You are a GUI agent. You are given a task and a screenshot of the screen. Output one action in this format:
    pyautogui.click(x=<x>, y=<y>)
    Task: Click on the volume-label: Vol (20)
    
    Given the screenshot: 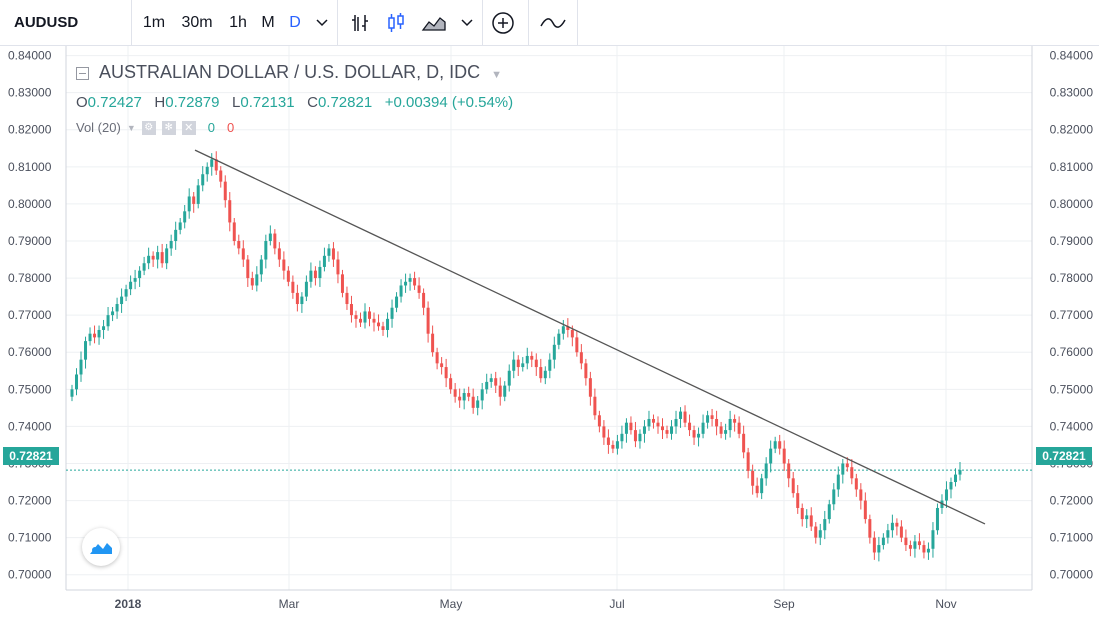 What is the action you would take?
    pyautogui.click(x=98, y=127)
    